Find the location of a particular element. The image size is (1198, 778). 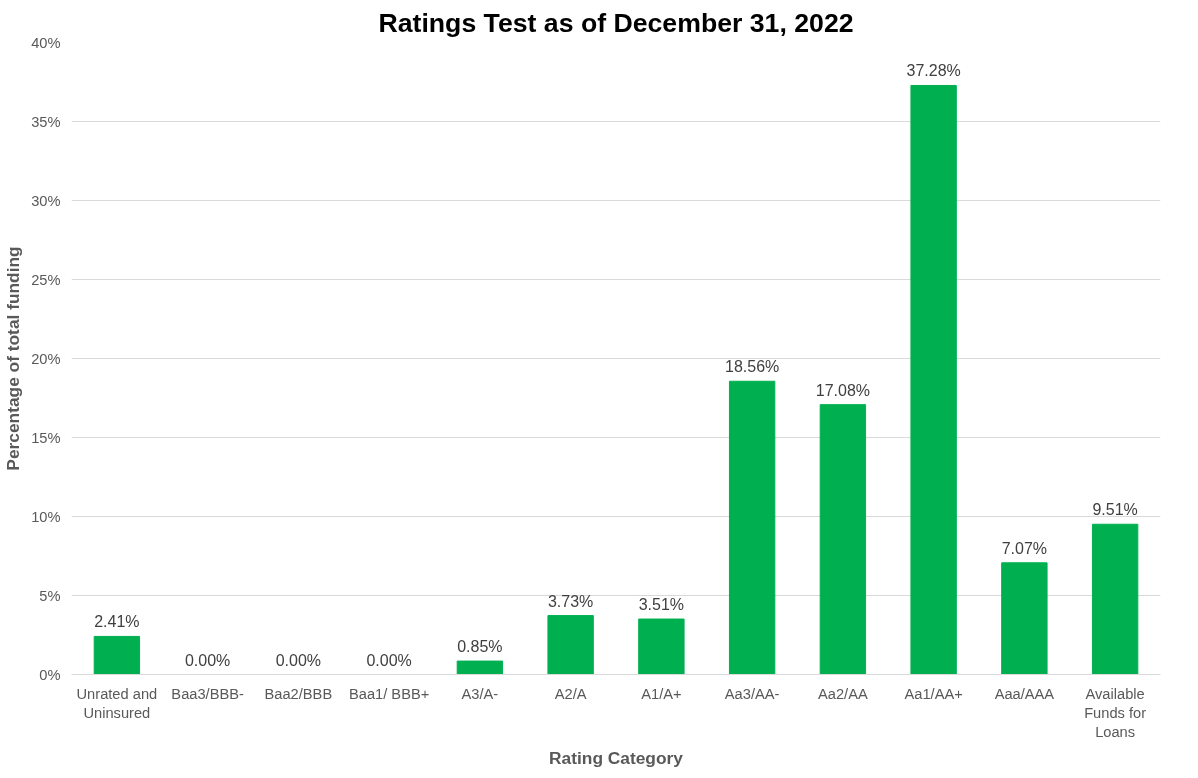

x-tick-label: Available Funds for Loans is located at coordinates (1115, 712).